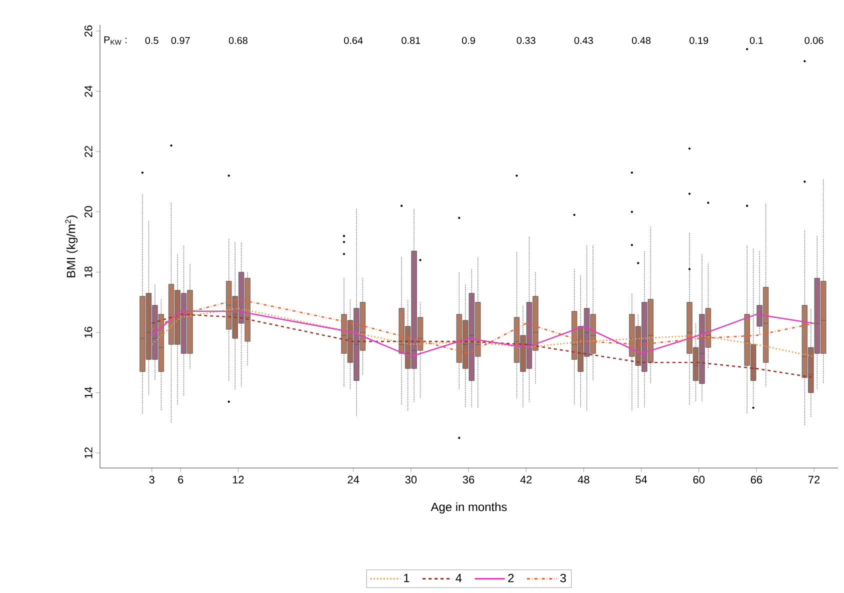 This screenshot has width=844, height=593. What do you see at coordinates (641, 40) in the screenshot?
I see `annotation: 0.48` at bounding box center [641, 40].